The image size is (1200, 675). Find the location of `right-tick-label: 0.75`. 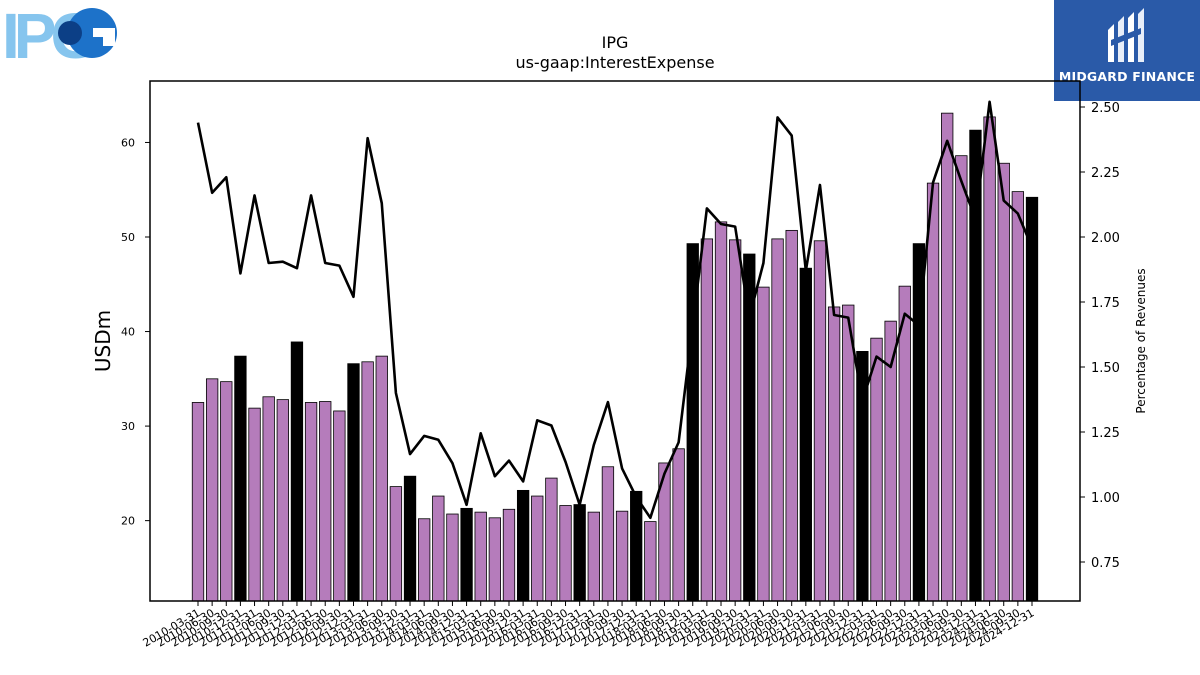

right-tick-label: 0.75 is located at coordinates (1105, 563).